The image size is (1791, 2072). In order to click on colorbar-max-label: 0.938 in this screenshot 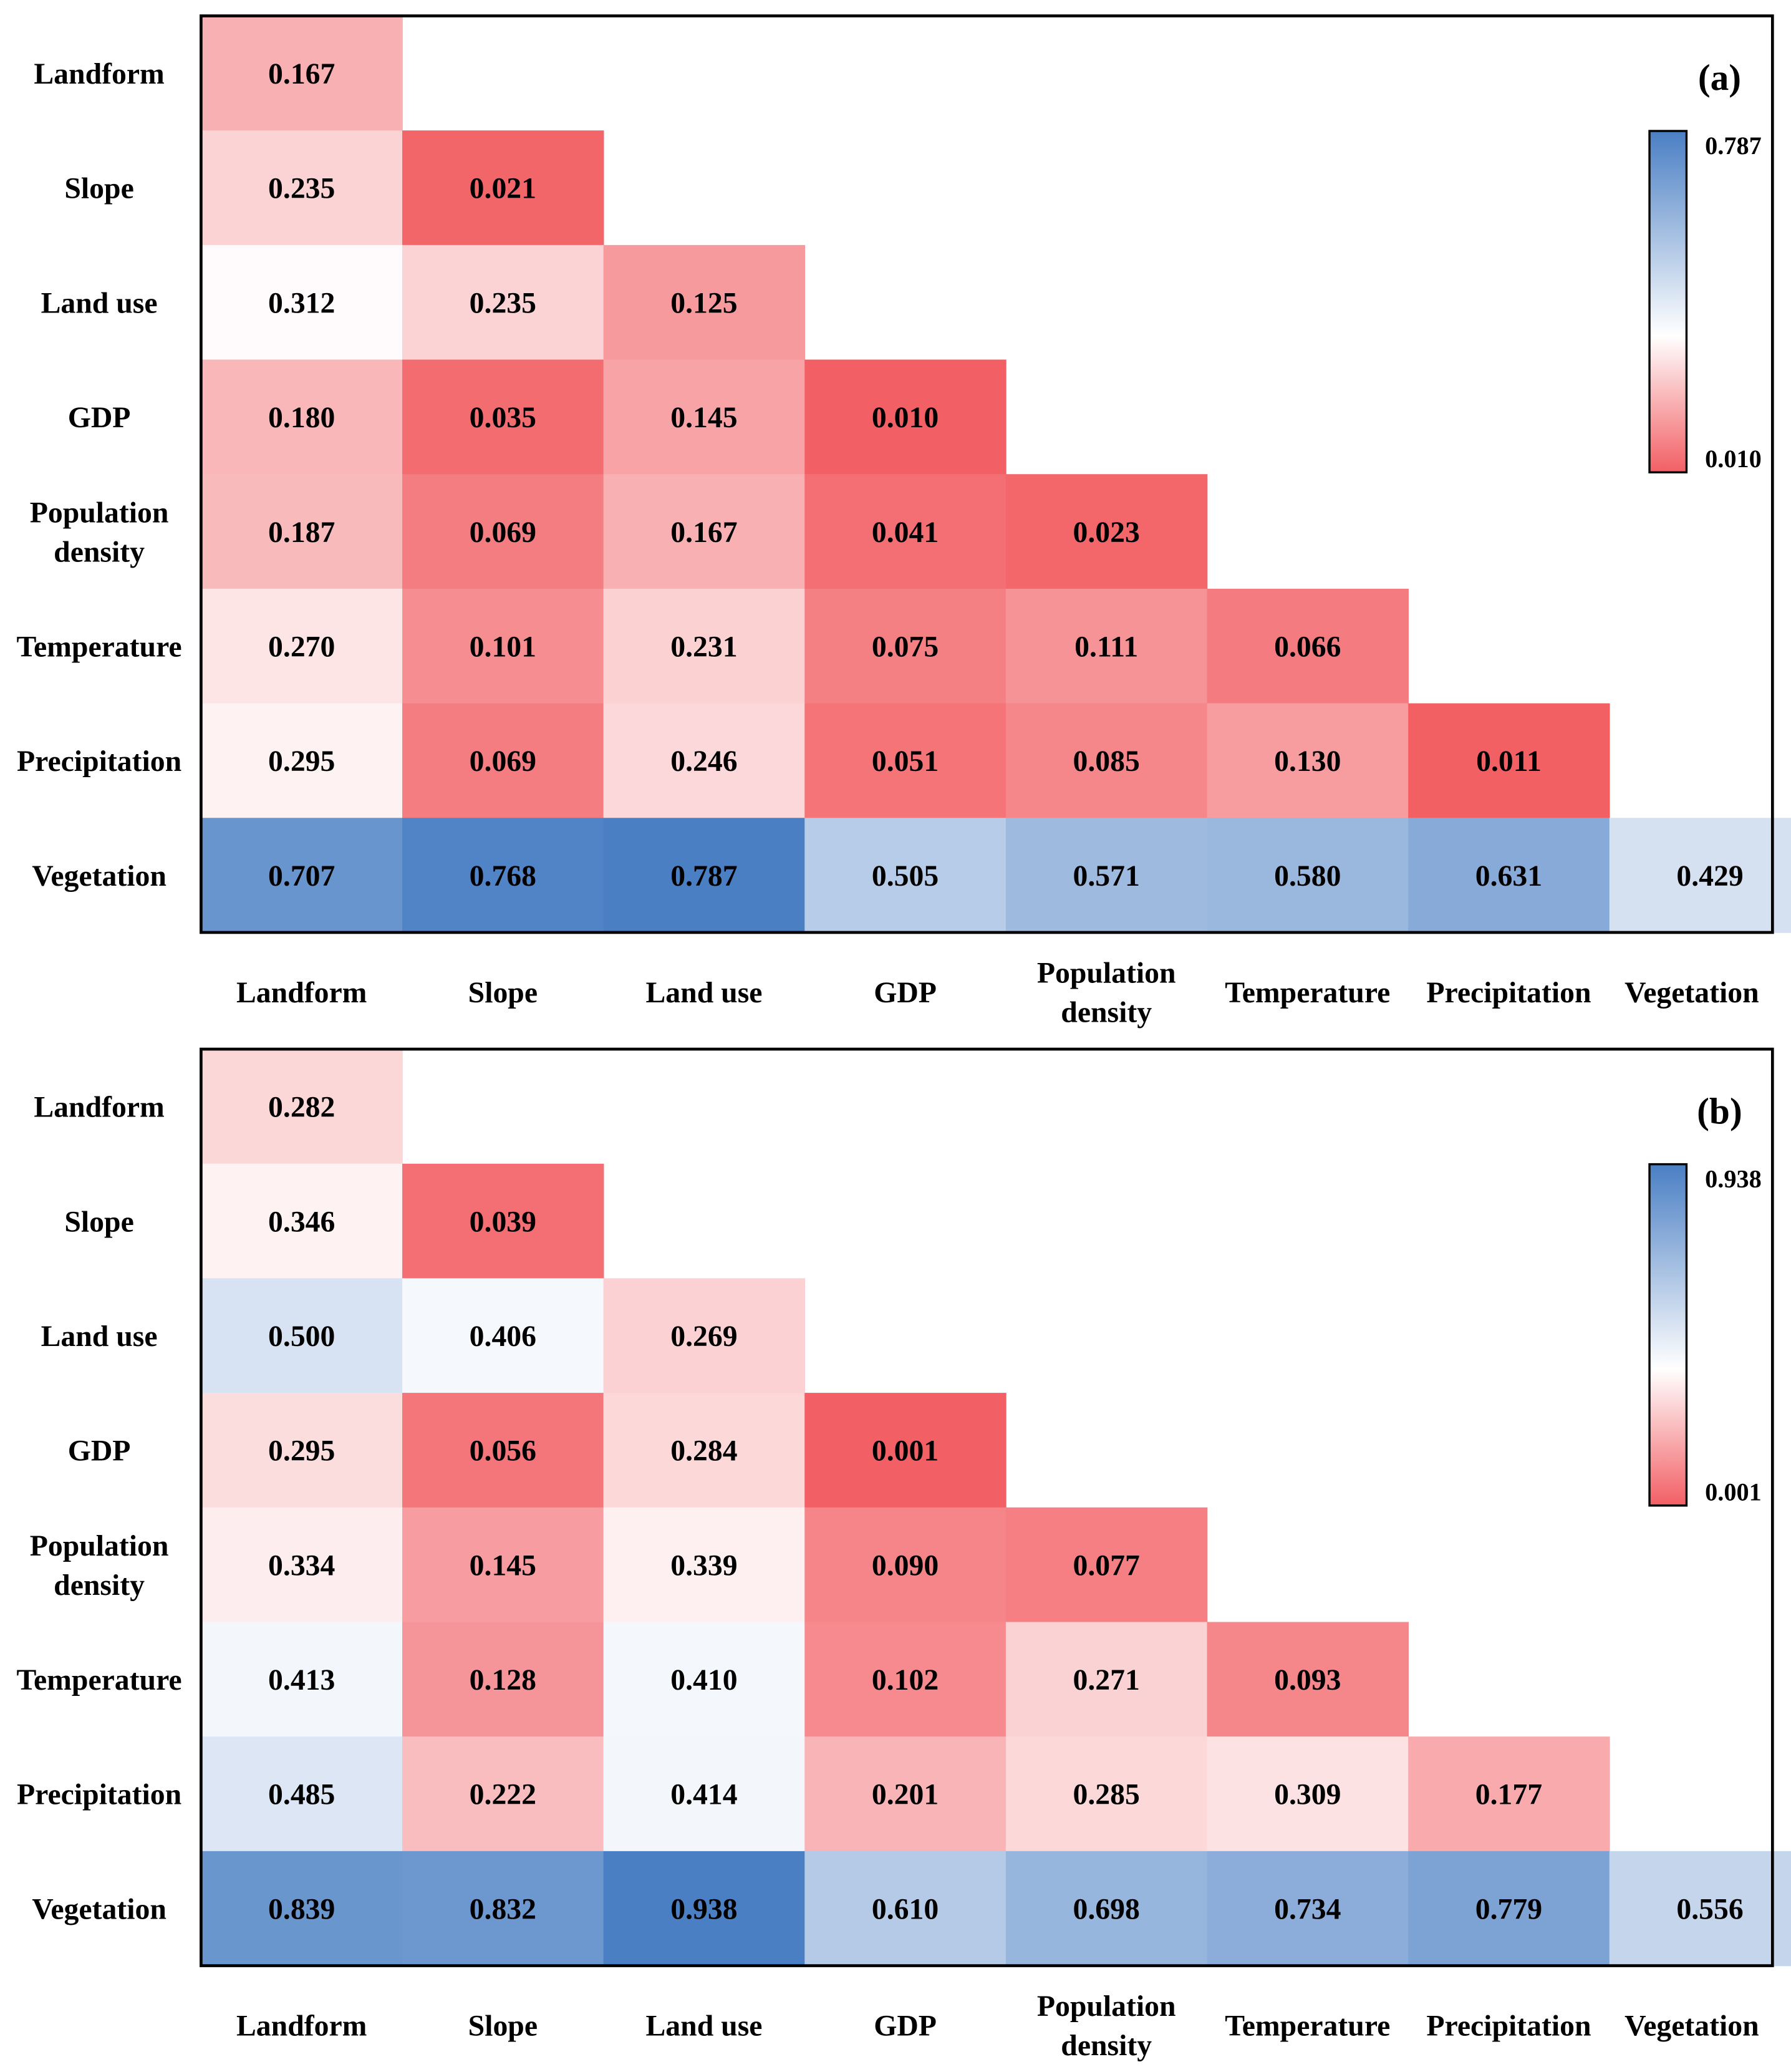, I will do `click(1733, 1178)`.